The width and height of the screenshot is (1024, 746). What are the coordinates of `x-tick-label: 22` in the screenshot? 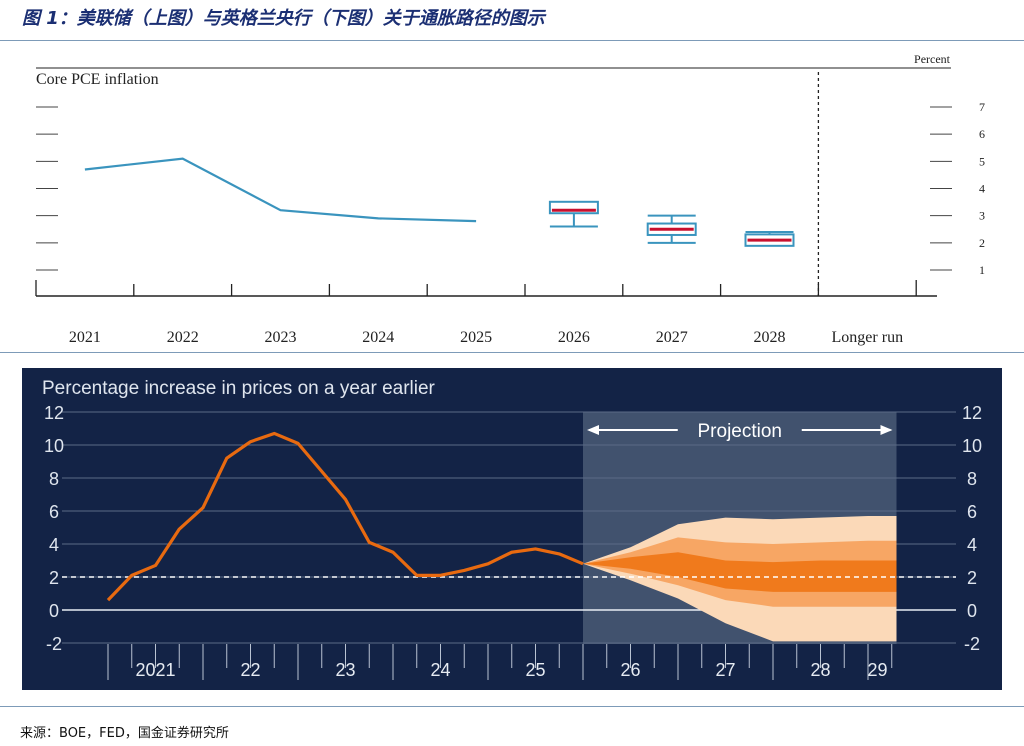 It's located at (250, 670).